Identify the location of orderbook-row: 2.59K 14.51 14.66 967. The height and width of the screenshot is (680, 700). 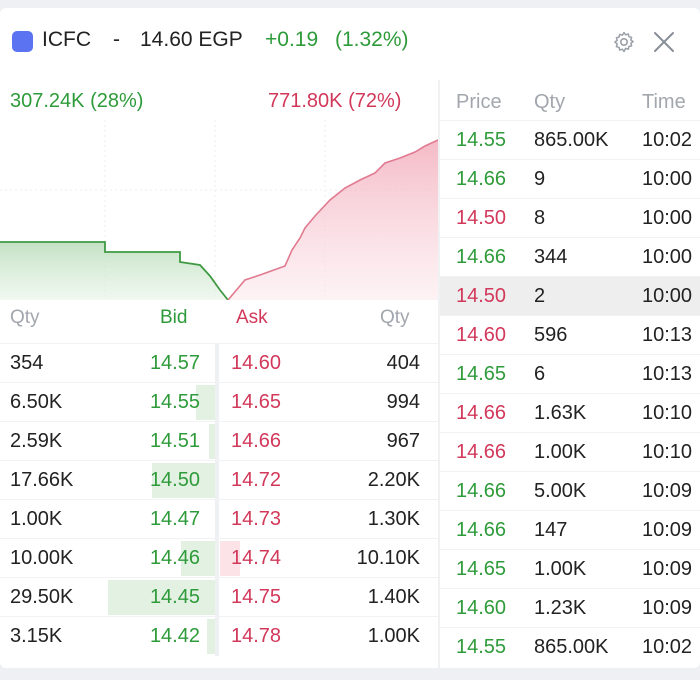
(219, 441).